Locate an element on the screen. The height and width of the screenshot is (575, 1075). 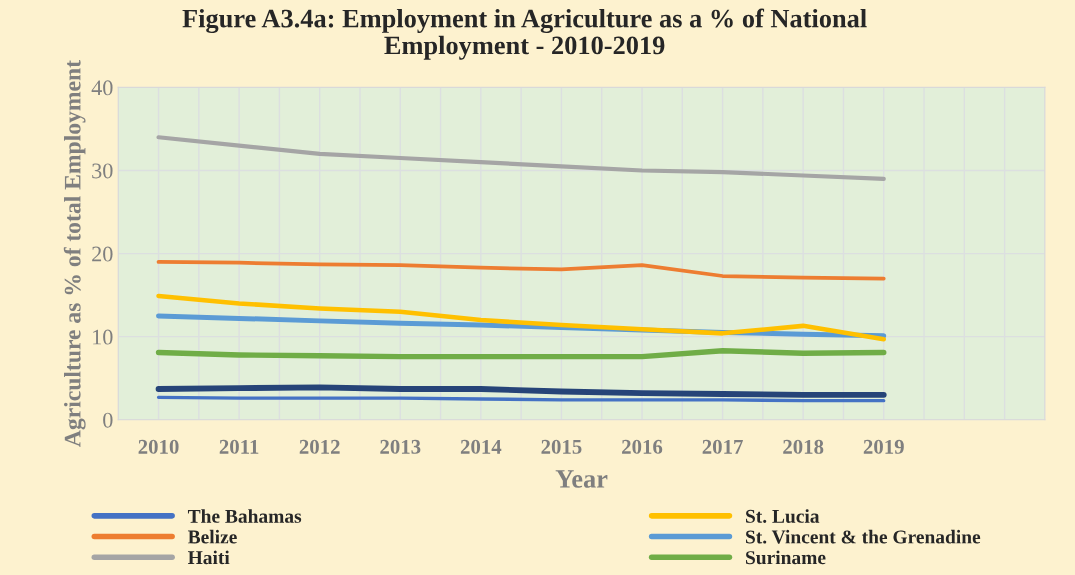
y-tick-label: 10 is located at coordinates (103, 337).